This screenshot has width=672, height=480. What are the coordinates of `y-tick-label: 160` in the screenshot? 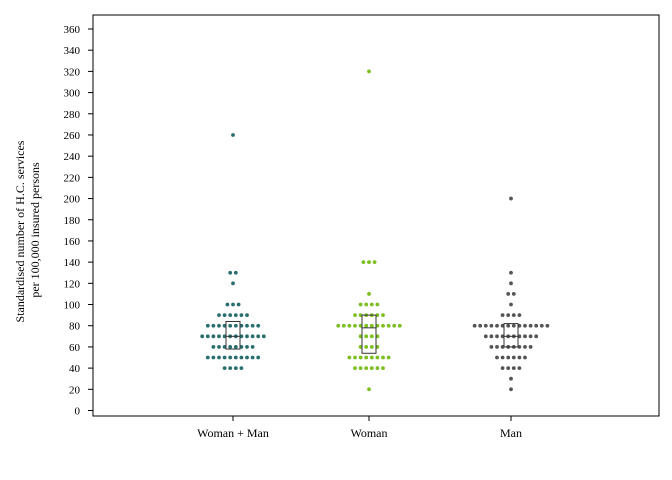 It's located at (72, 242).